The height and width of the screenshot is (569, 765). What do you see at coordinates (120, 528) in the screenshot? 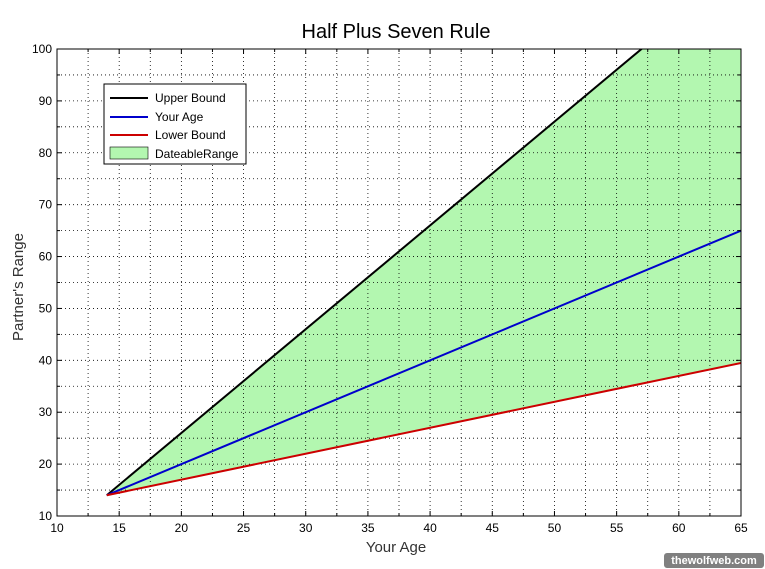
I see `x-tick-label: 15` at bounding box center [120, 528].